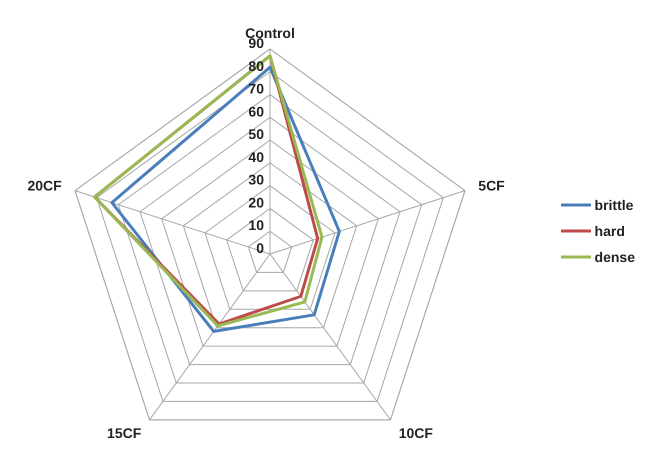  Describe the element at coordinates (124, 432) in the screenshot. I see `spoke-label: 15CF` at that location.